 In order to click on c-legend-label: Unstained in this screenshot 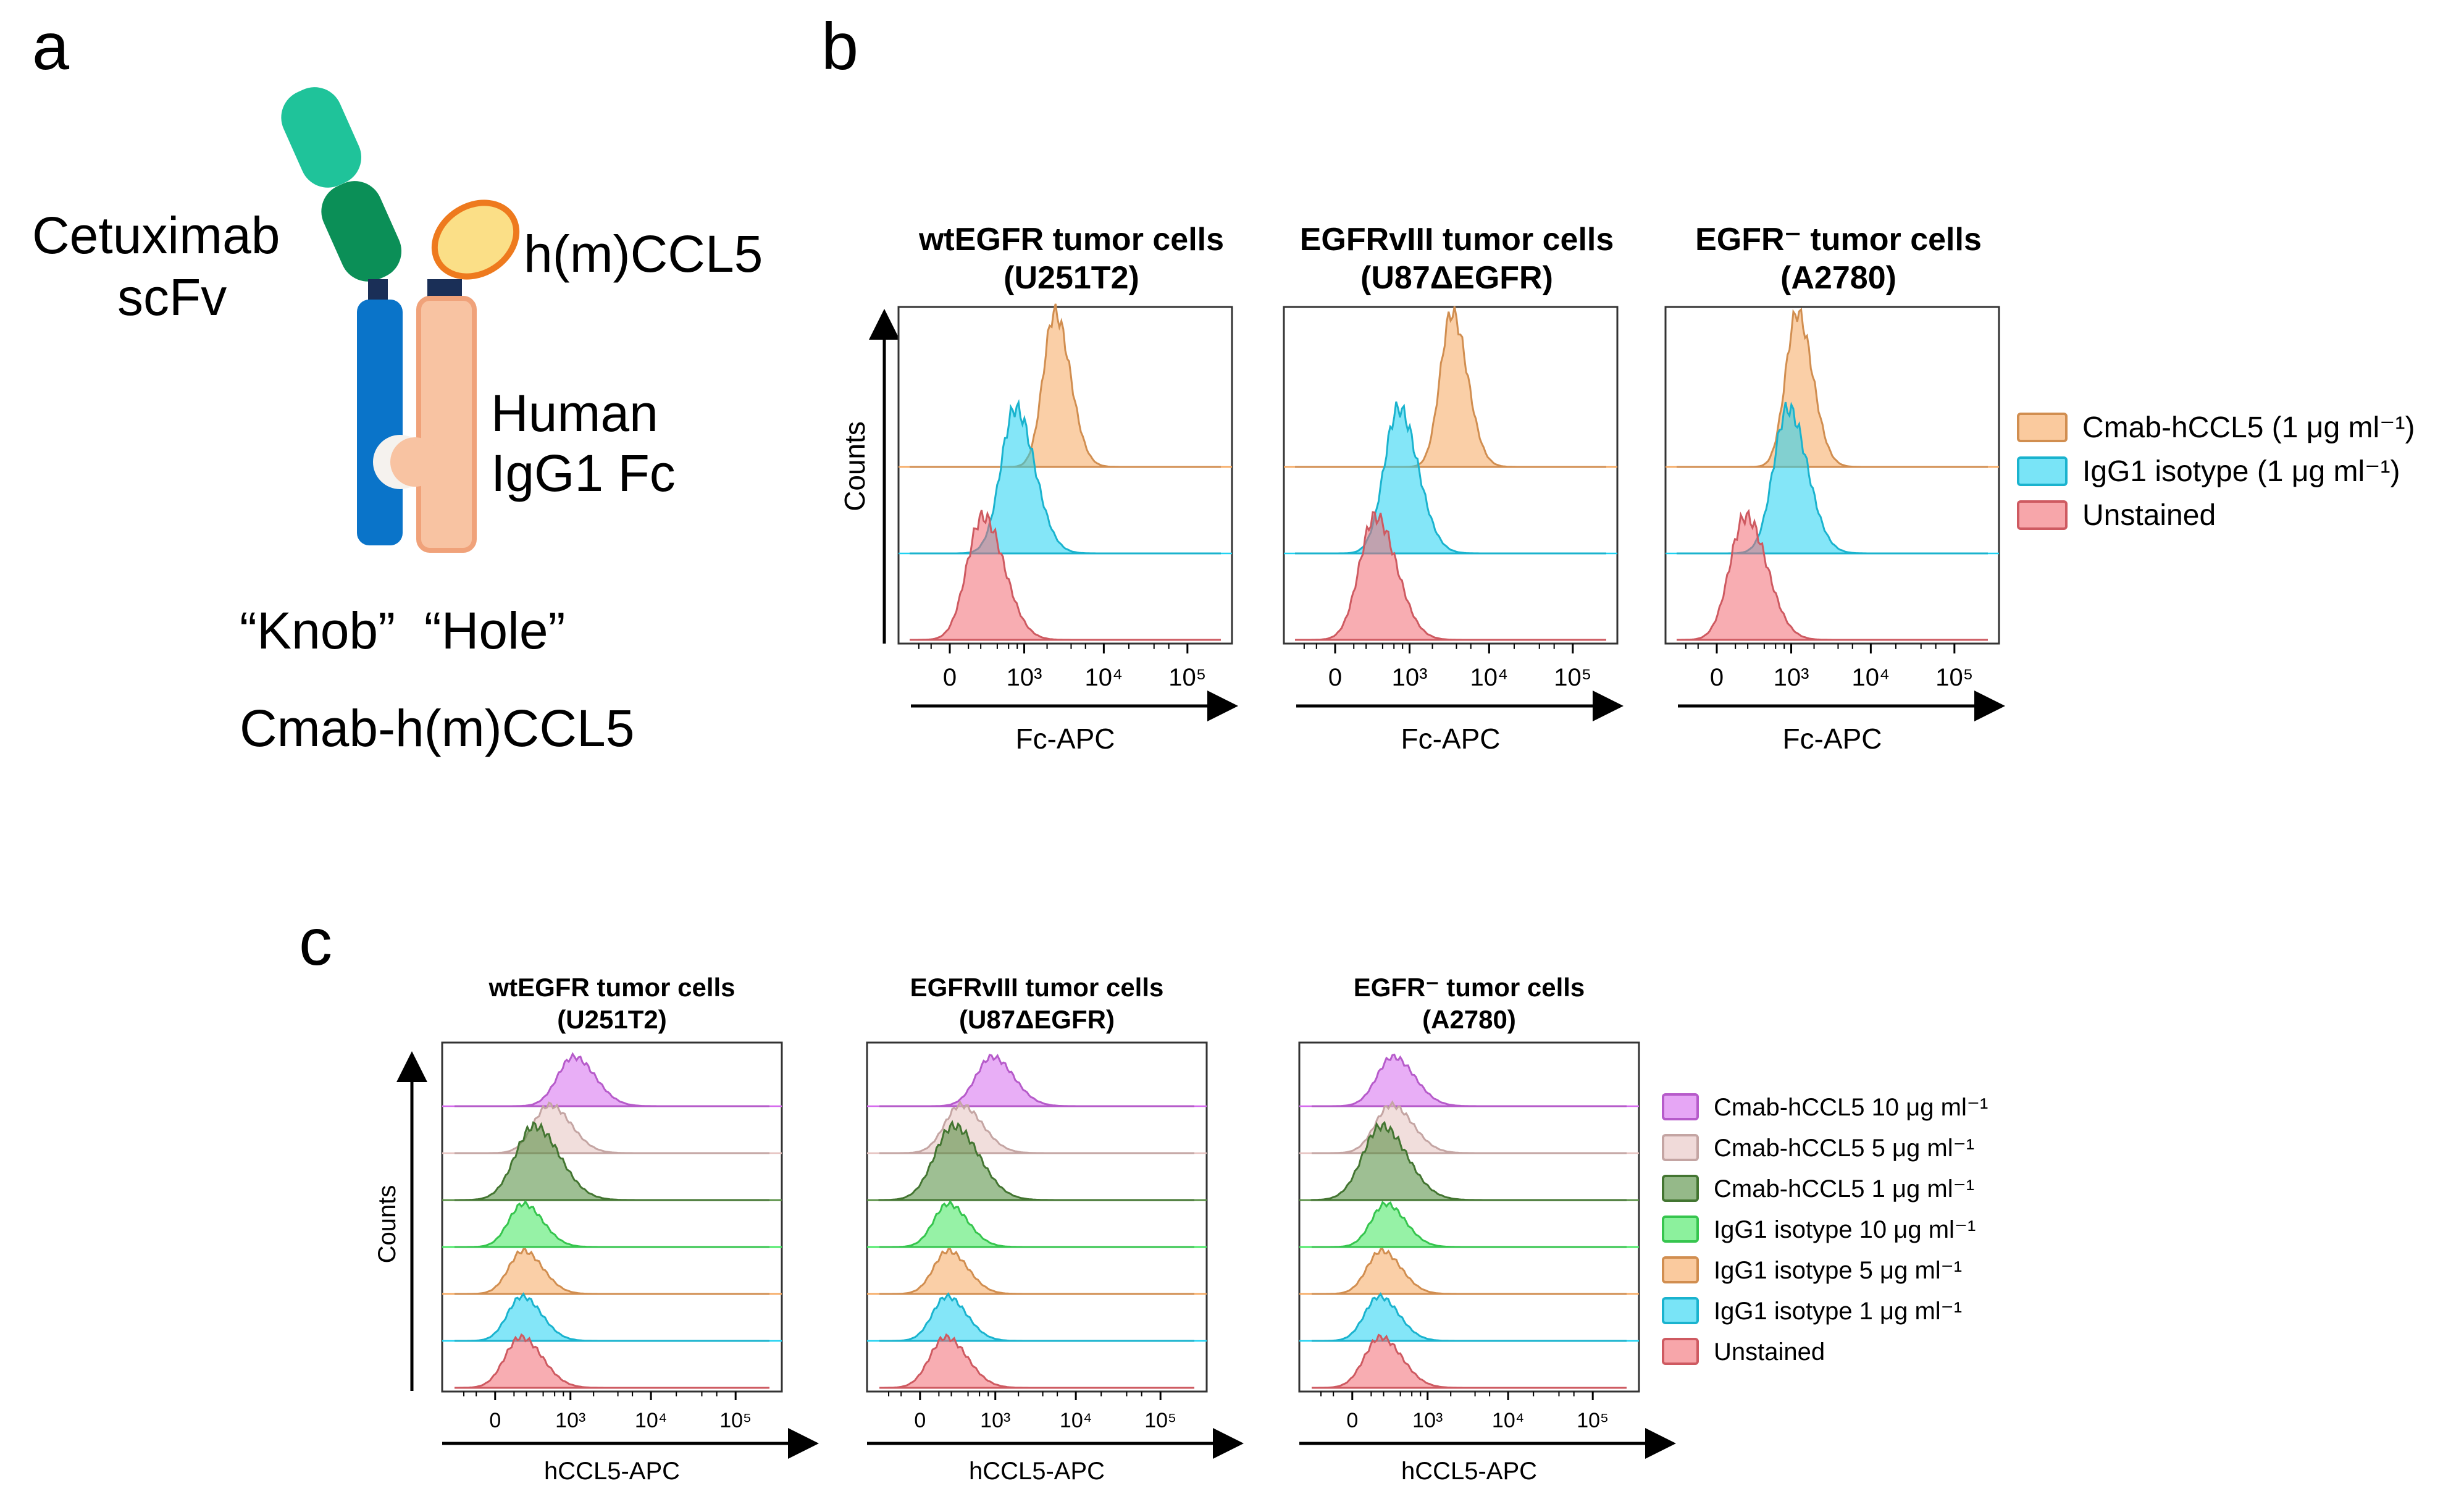, I will do `click(1770, 1352)`.